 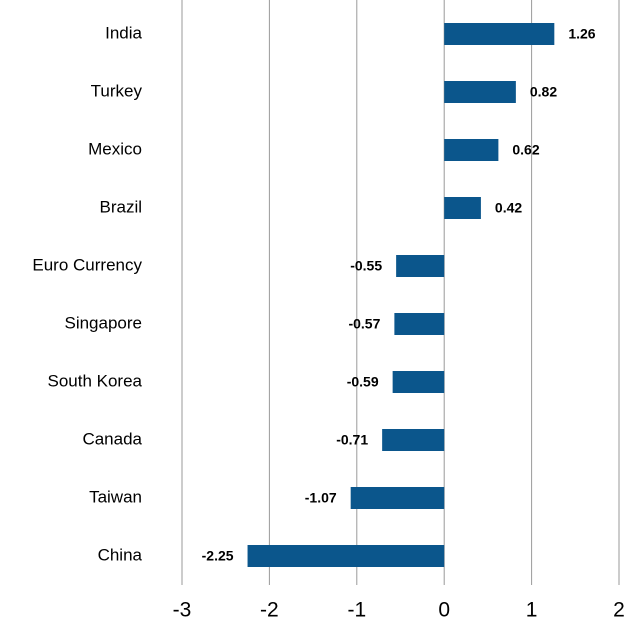 I want to click on x-tick-label: -3, so click(x=182, y=610).